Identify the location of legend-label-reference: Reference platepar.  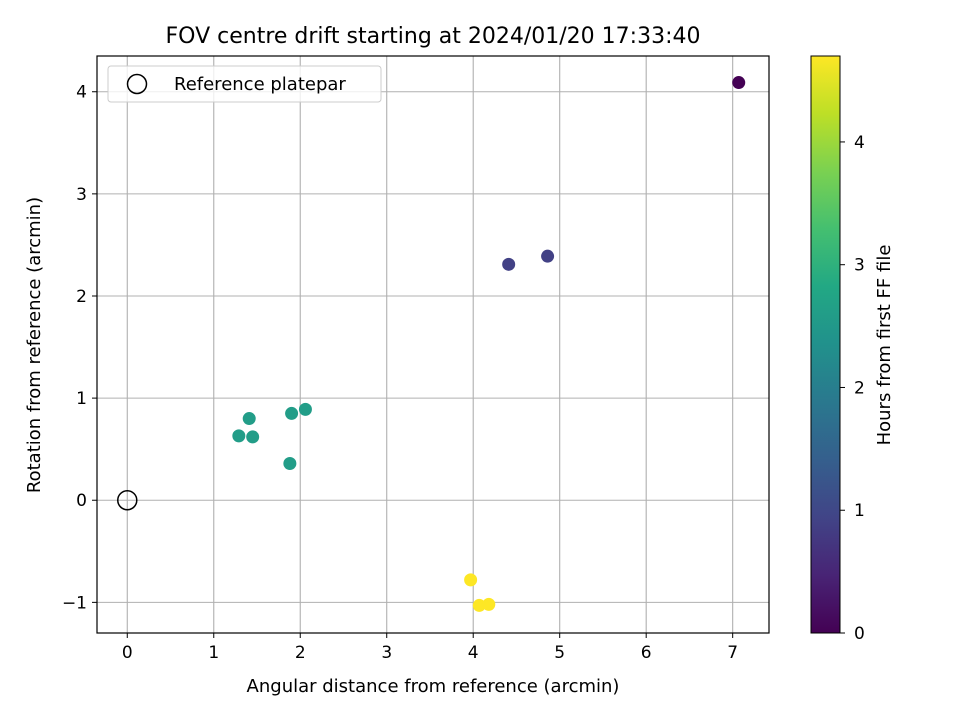
(260, 84).